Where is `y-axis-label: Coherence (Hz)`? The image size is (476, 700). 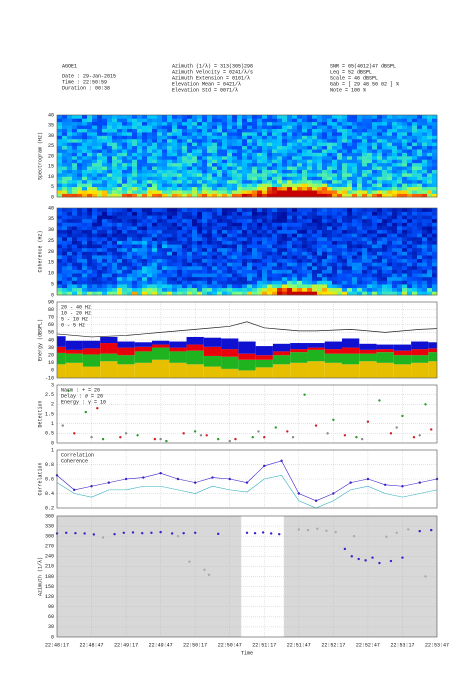 y-axis-label: Coherence (Hz) is located at coordinates (40, 251).